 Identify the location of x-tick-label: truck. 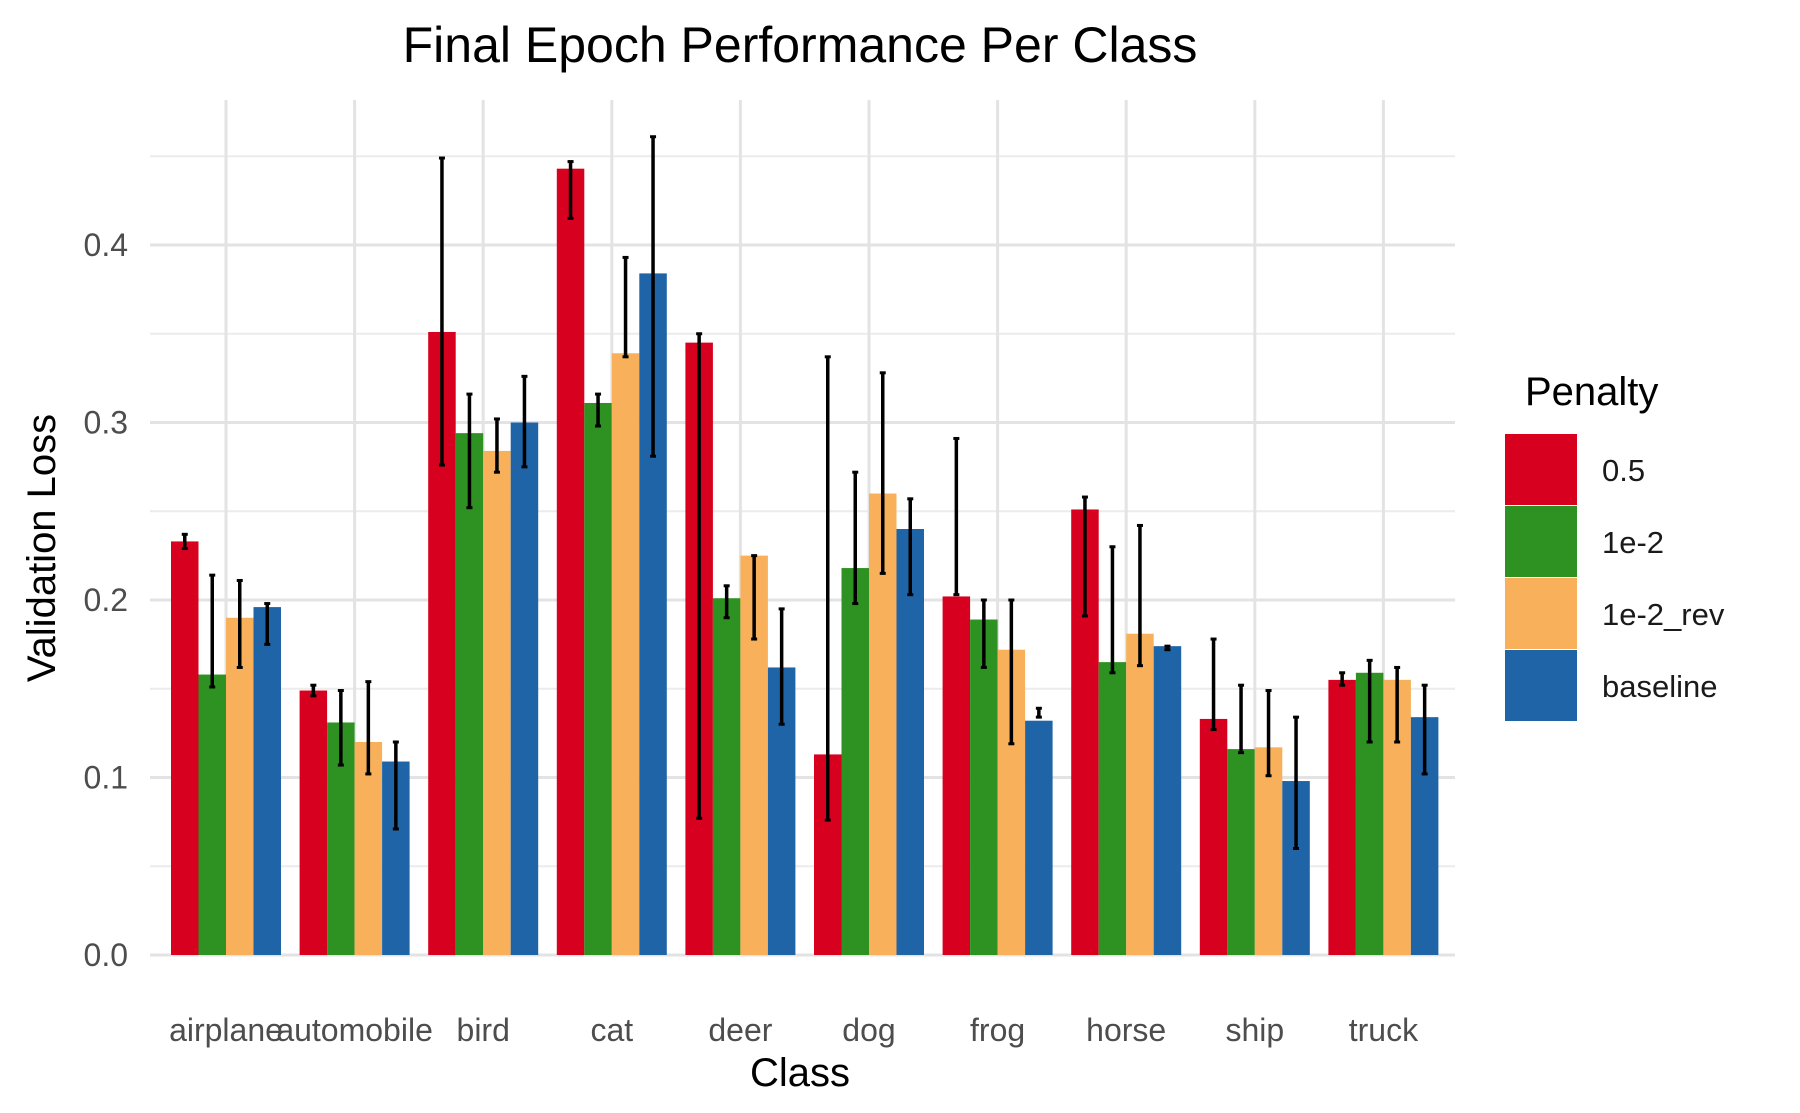
(1384, 1030).